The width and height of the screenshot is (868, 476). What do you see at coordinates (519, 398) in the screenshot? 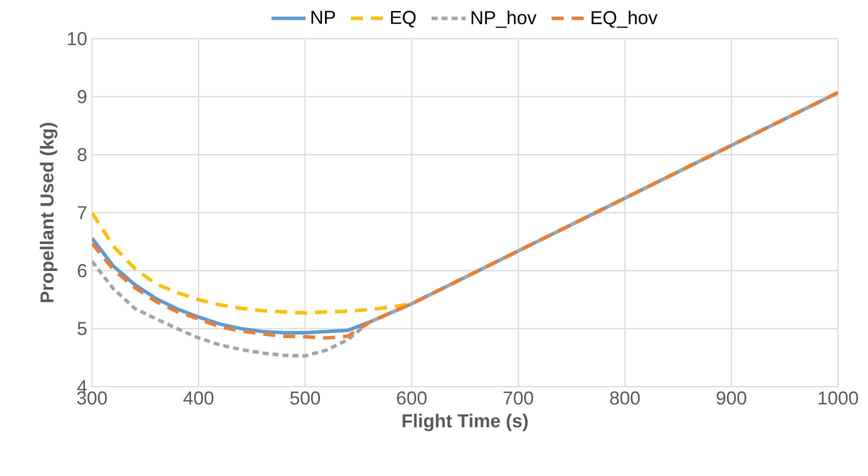
I see `x-tick-label: 700` at bounding box center [519, 398].